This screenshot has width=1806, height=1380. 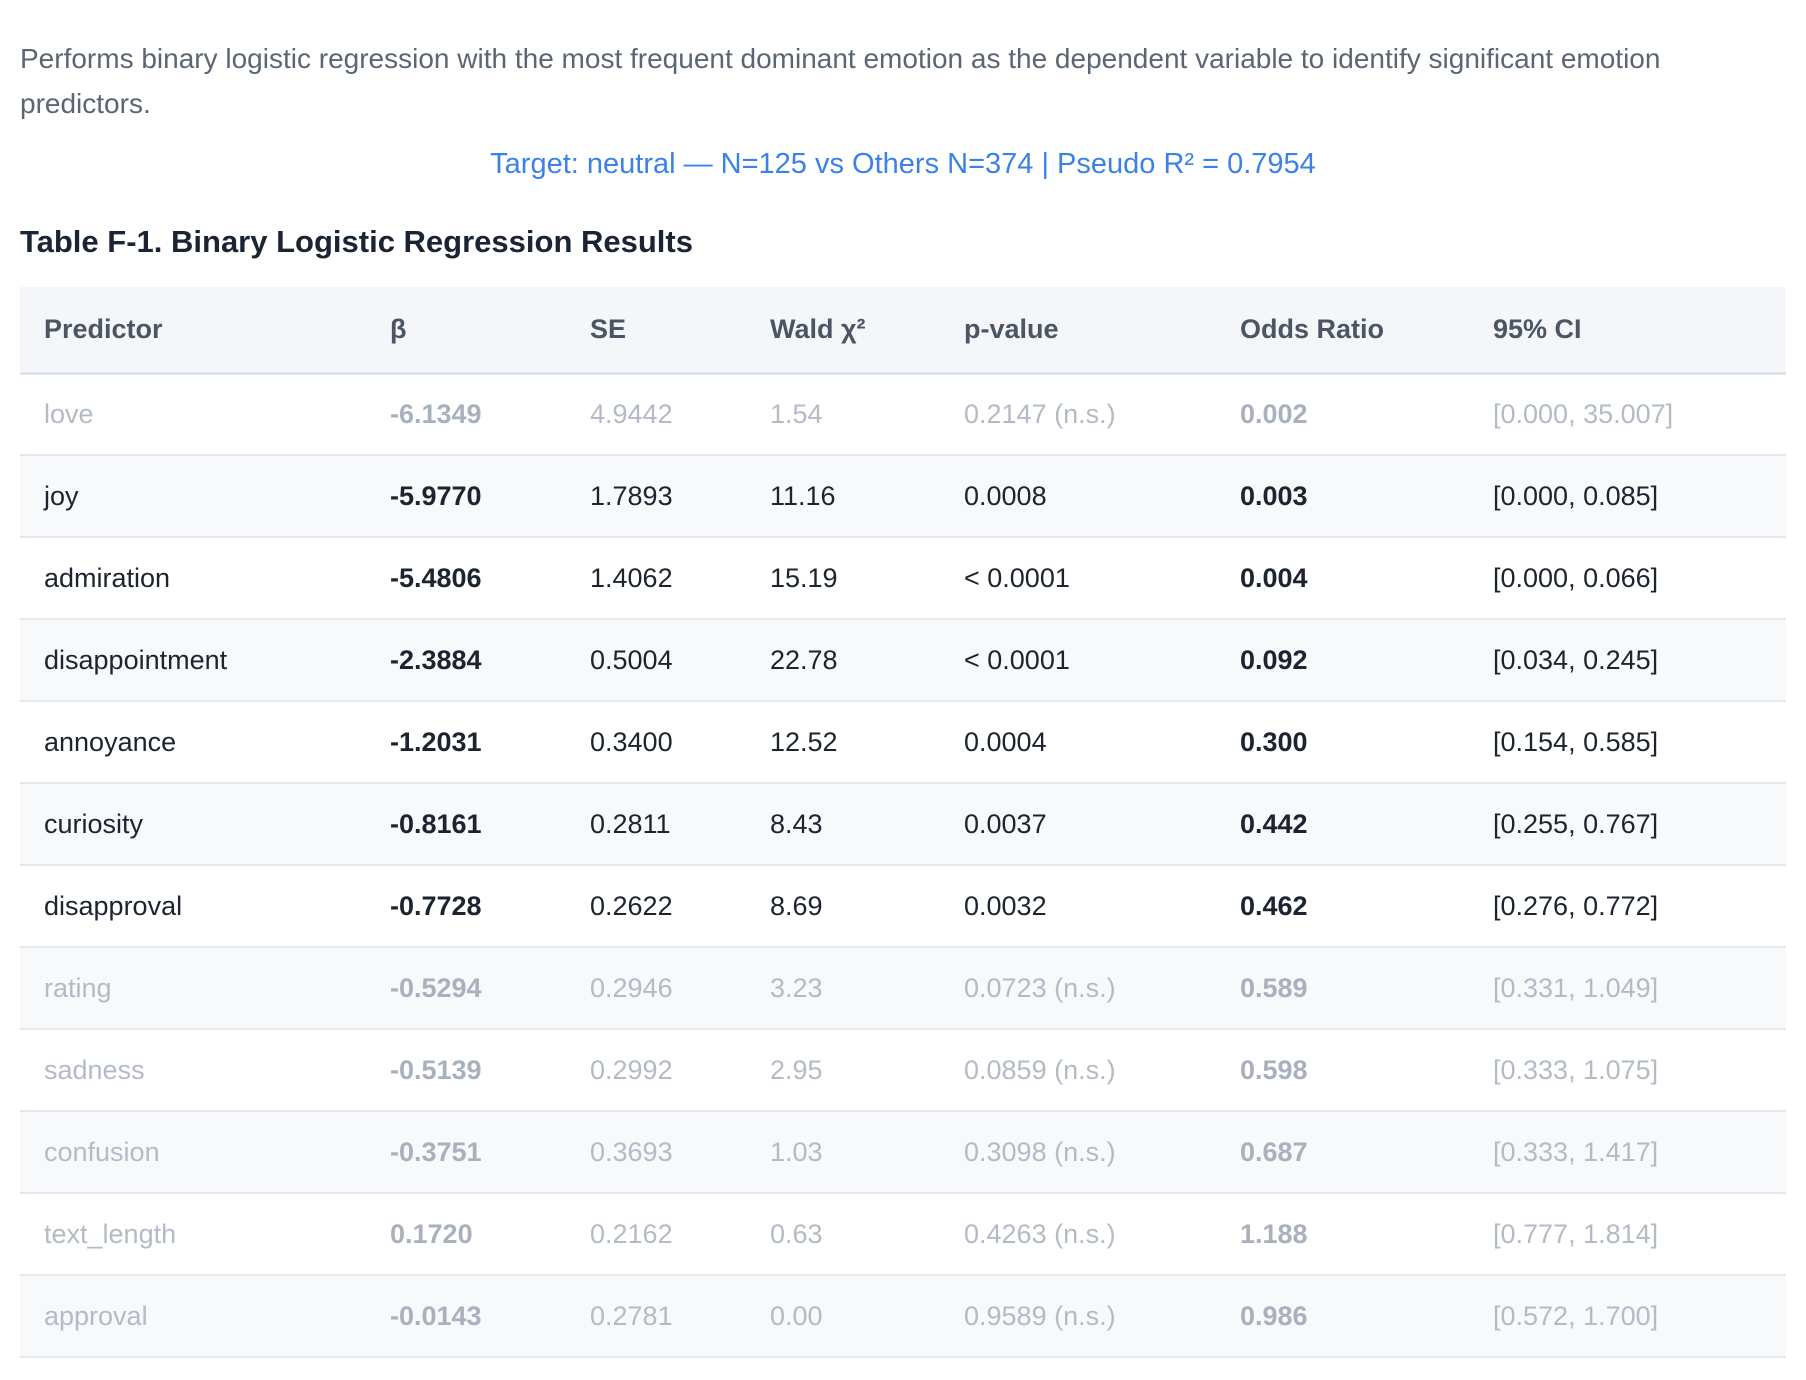 What do you see at coordinates (843, 824) in the screenshot?
I see `cell-wald: 8.43` at bounding box center [843, 824].